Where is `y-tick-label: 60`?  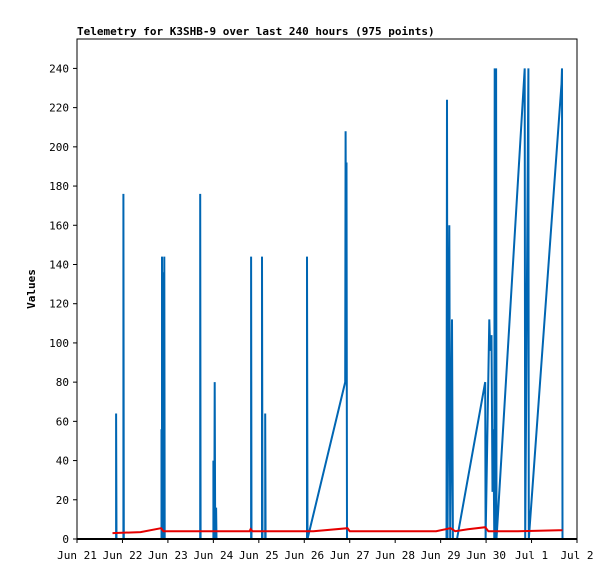 y-tick-label: 60 is located at coordinates (62, 421).